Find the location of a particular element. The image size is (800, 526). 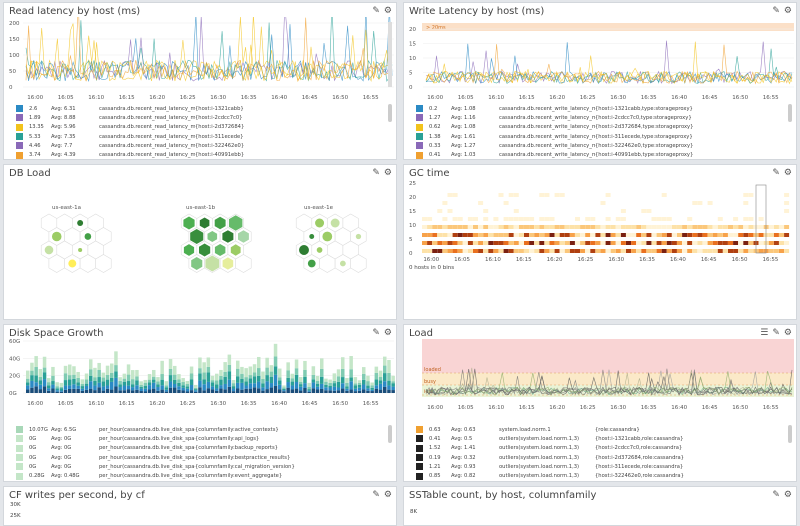

series-line is located at coordinates (209, 50).